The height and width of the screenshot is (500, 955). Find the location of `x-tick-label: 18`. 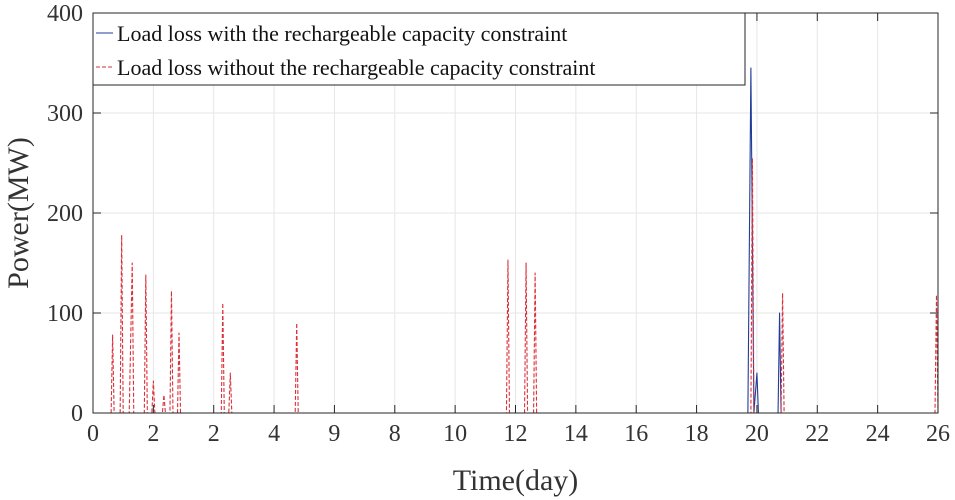

x-tick-label: 18 is located at coordinates (697, 434).